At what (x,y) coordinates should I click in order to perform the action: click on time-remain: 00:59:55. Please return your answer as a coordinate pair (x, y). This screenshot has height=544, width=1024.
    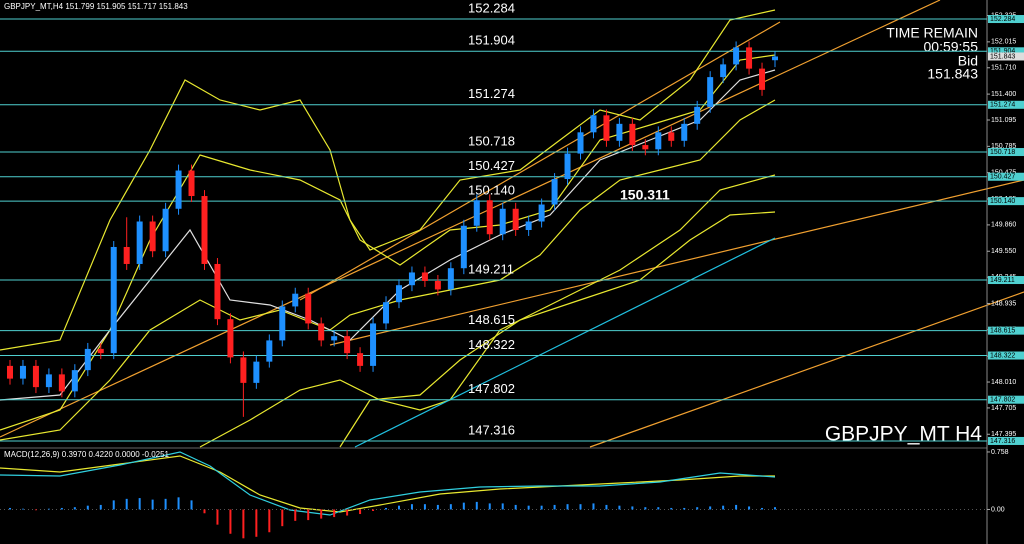
    Looking at the image, I should click on (951, 47).